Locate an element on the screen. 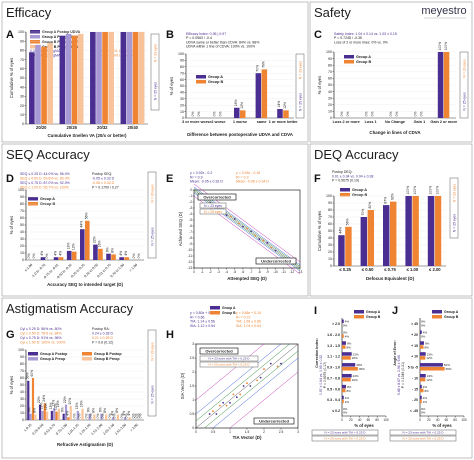 This screenshot has width=474, height=460. panel-c-side-b: N = 25 eyes is located at coordinates (465, 101).